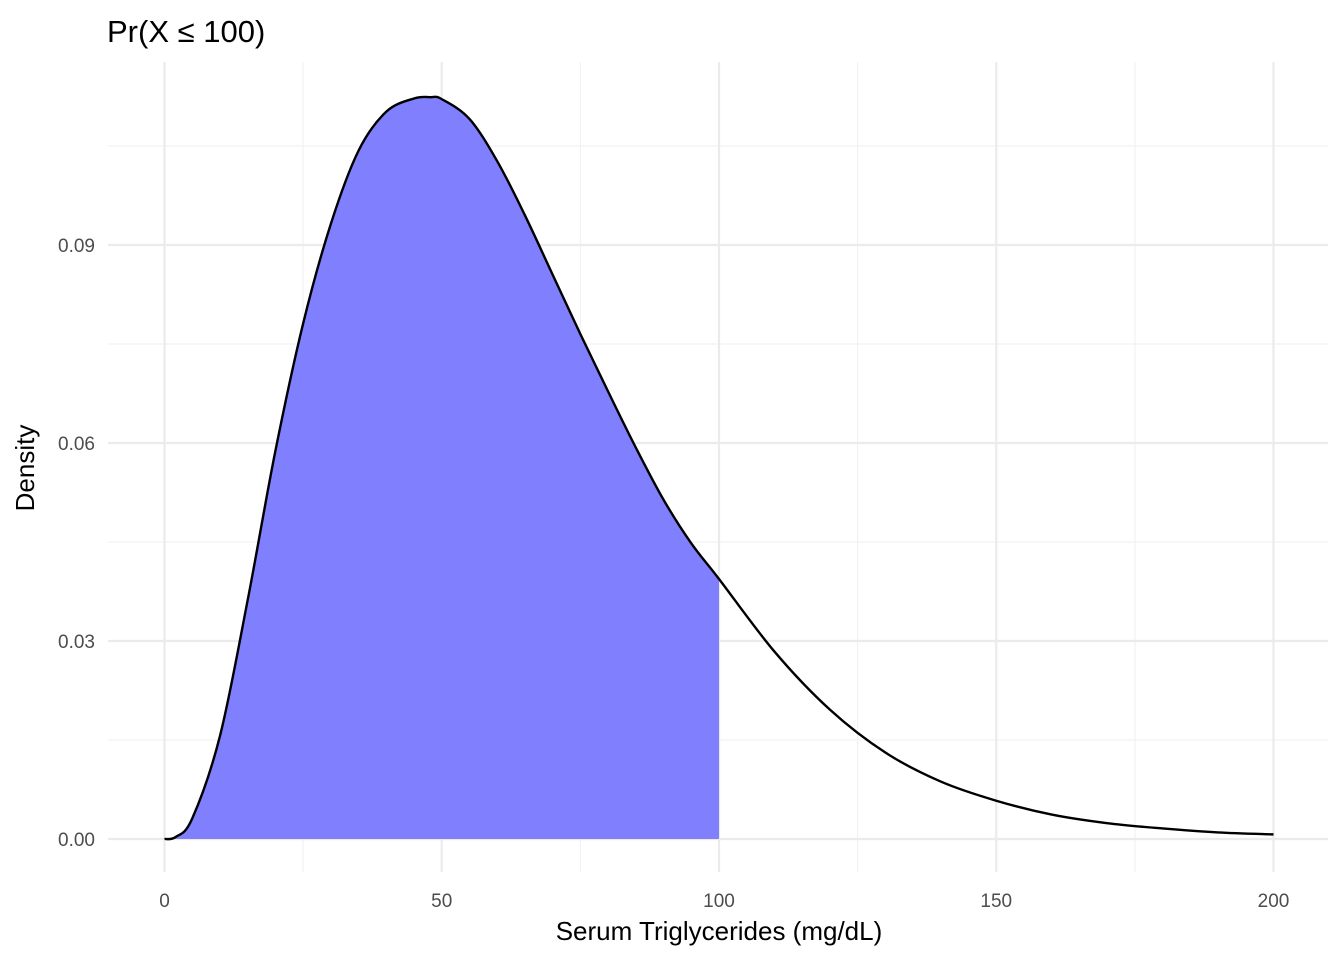 The height and width of the screenshot is (960, 1344). Describe the element at coordinates (1274, 901) in the screenshot. I see `x-tick-label: 200` at that location.